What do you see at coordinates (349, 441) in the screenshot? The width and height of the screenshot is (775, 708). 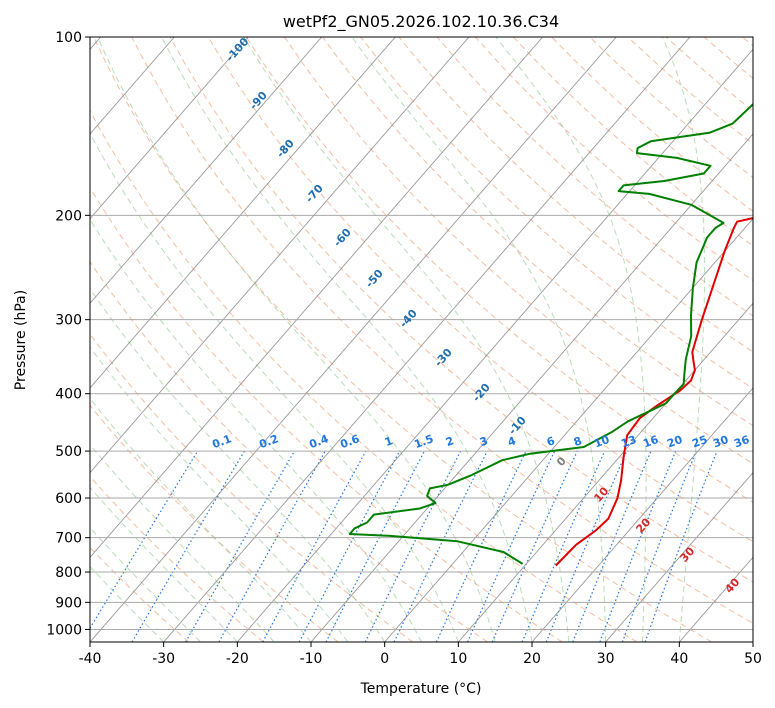 I see `mixing-ratio-label: 0.6` at bounding box center [349, 441].